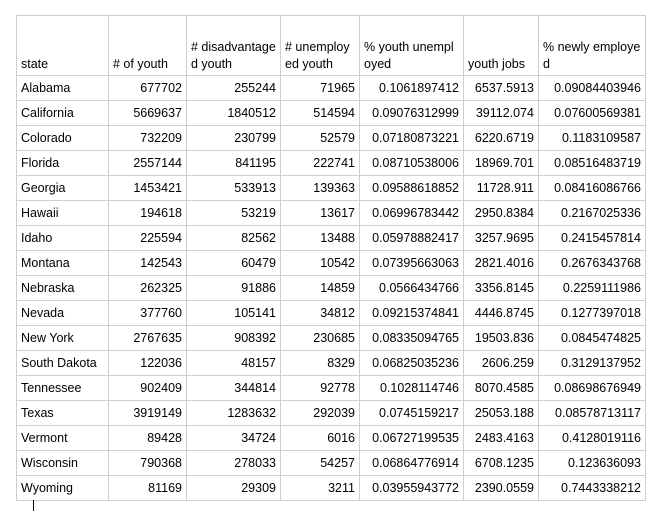 This screenshot has width=652, height=511. Describe the element at coordinates (501, 338) in the screenshot. I see `value-cell: 19503.836` at that location.